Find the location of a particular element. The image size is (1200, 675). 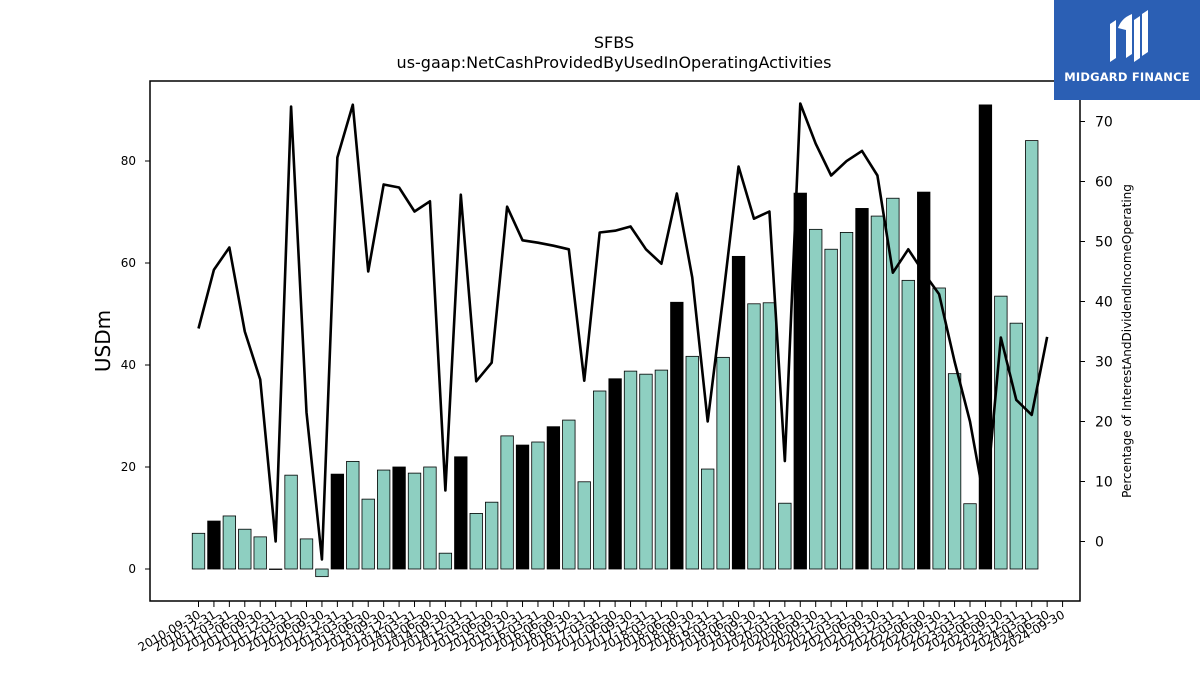

midgard-finance-logo: MIDGARD FINANCE is located at coordinates (1127, 50).